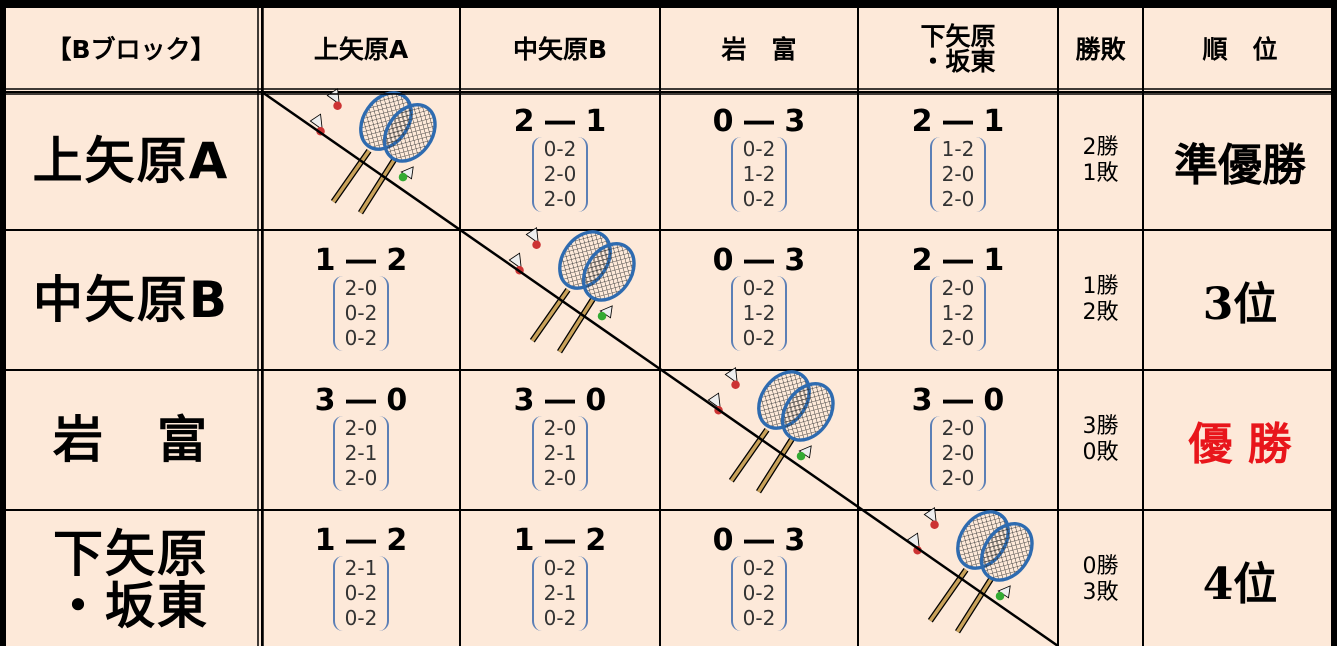 This screenshot has width=1337, height=646. What do you see at coordinates (759, 49) in the screenshot?
I see `header-cell: 岩 富` at bounding box center [759, 49].